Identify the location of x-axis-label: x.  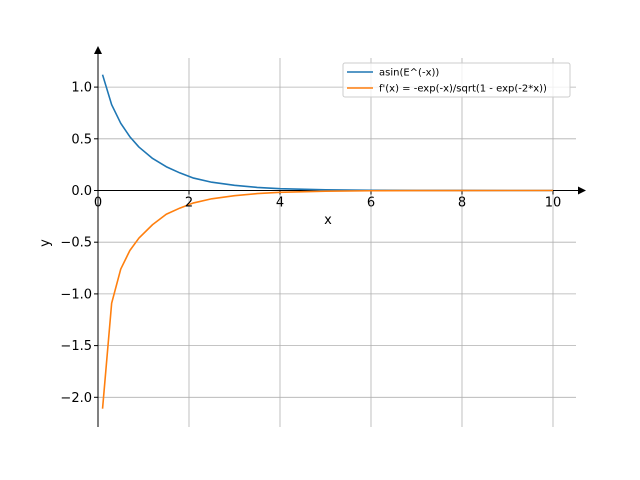
(328, 220).